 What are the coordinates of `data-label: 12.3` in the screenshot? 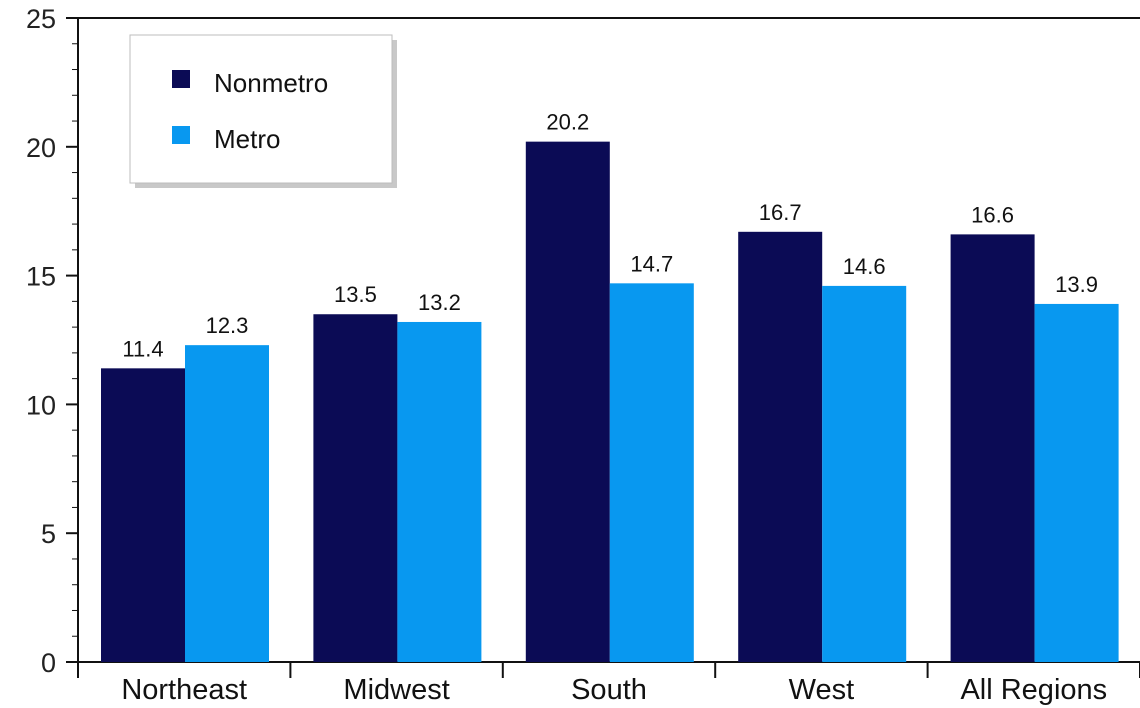 It's located at (227, 325).